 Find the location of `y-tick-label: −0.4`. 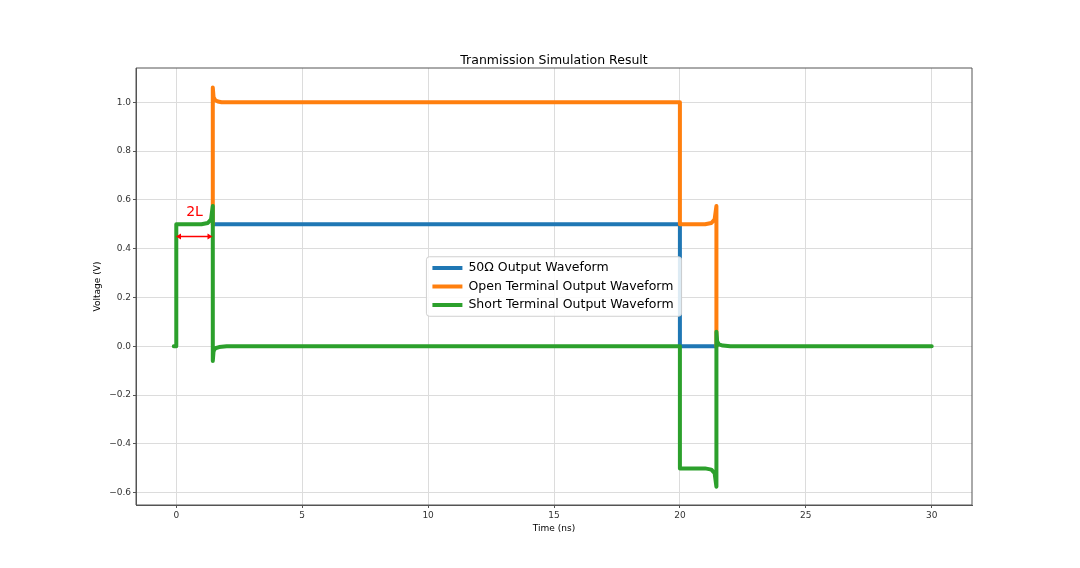

y-tick-label: −0.4 is located at coordinates (120, 443).